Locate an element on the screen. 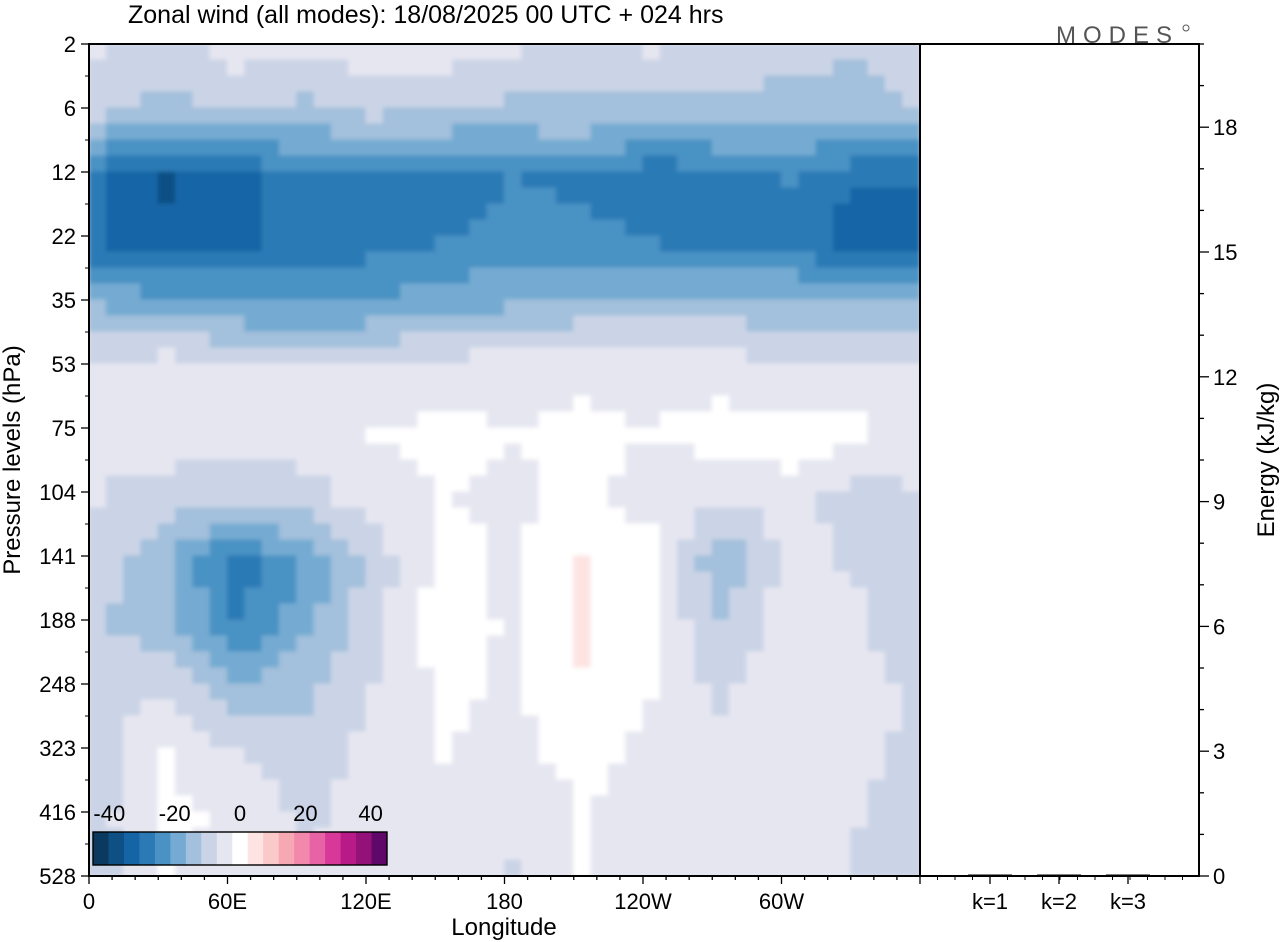  energy-bars: k=1 k=2 k=3 is located at coordinates (1051, 894).